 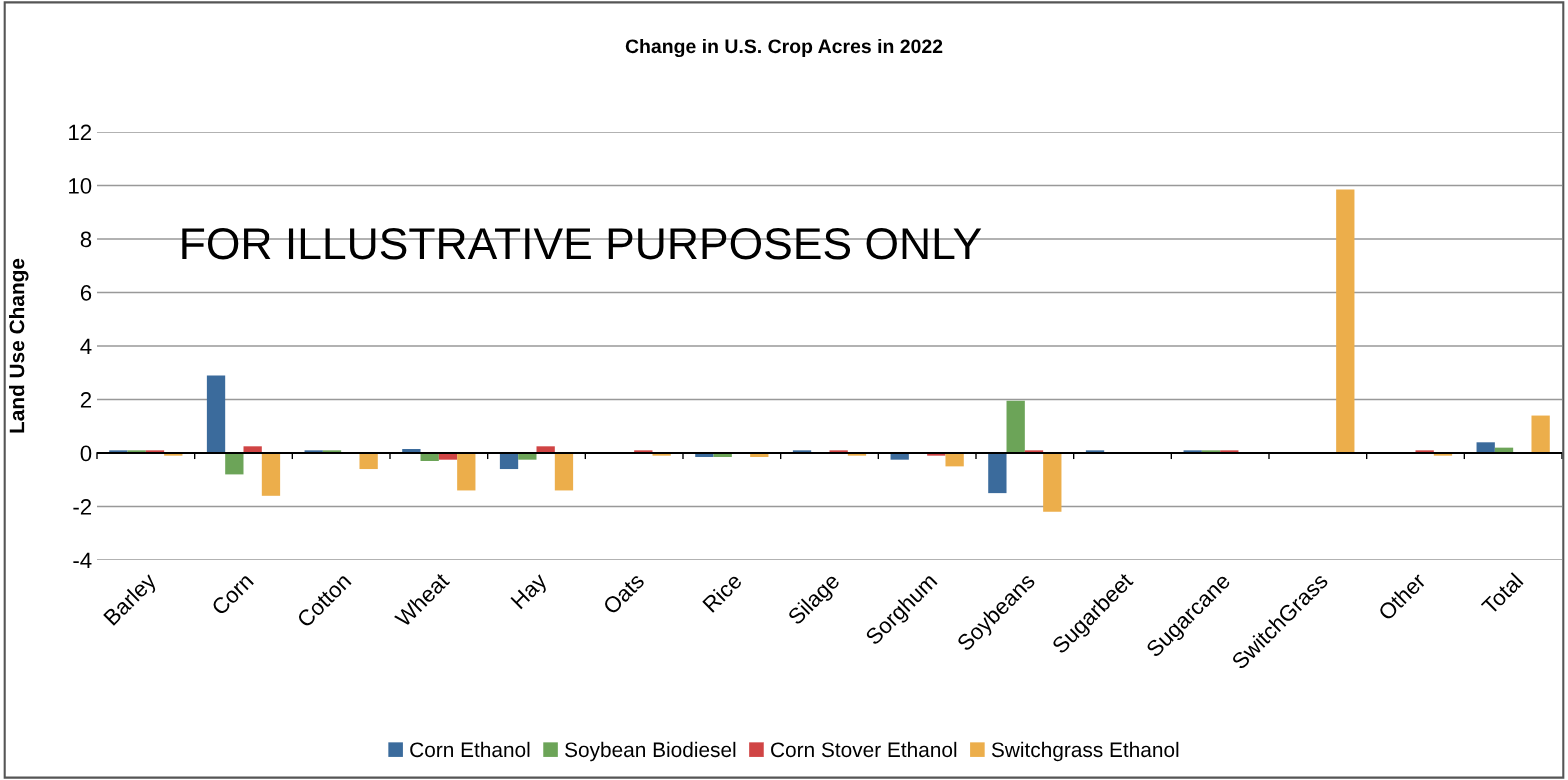 What do you see at coordinates (232, 594) in the screenshot?
I see `x-tick-label: Corn` at bounding box center [232, 594].